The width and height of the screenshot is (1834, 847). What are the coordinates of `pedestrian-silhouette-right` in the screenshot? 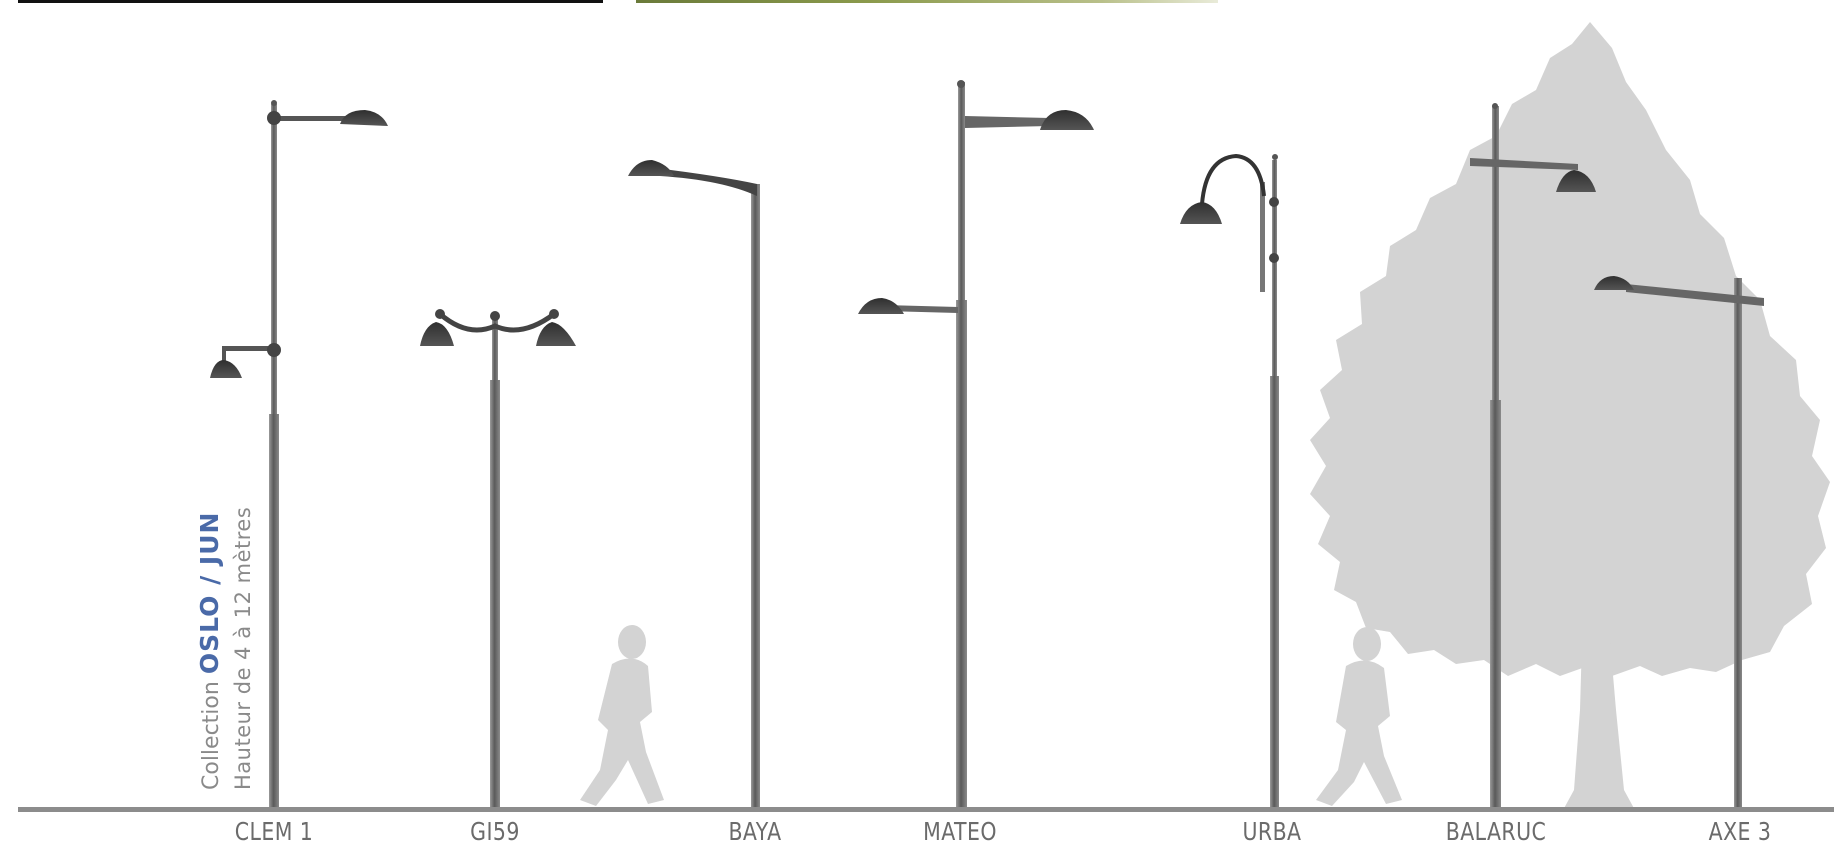 It's located at (1359, 716).